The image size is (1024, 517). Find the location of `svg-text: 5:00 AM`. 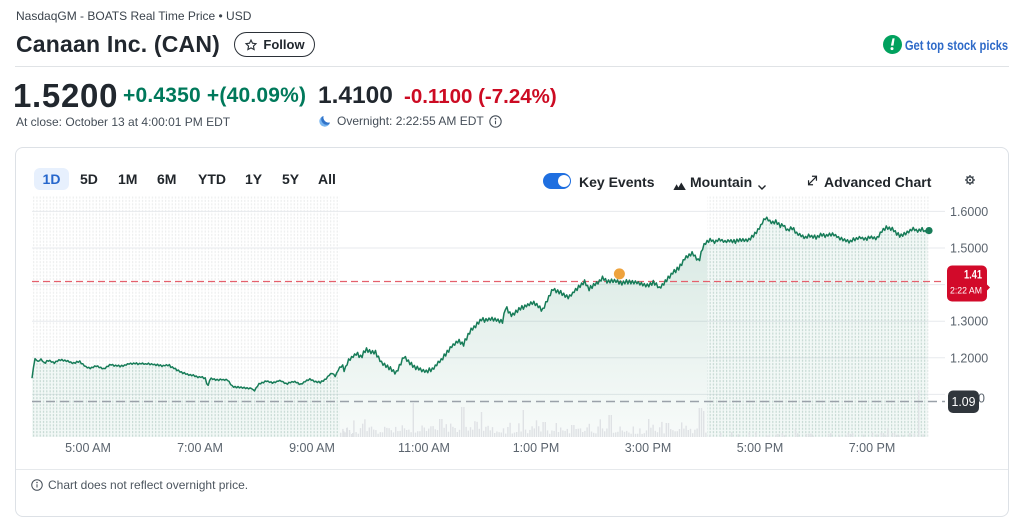

svg-text: 5:00 AM is located at coordinates (88, 448).